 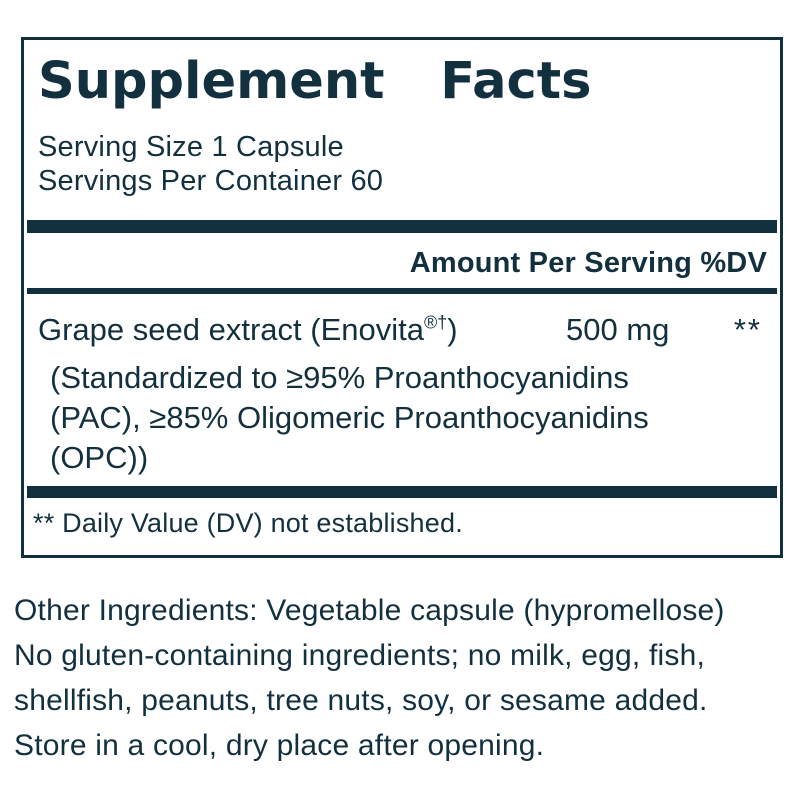 I want to click on standardization-line-3: (OPC)), so click(x=99, y=457).